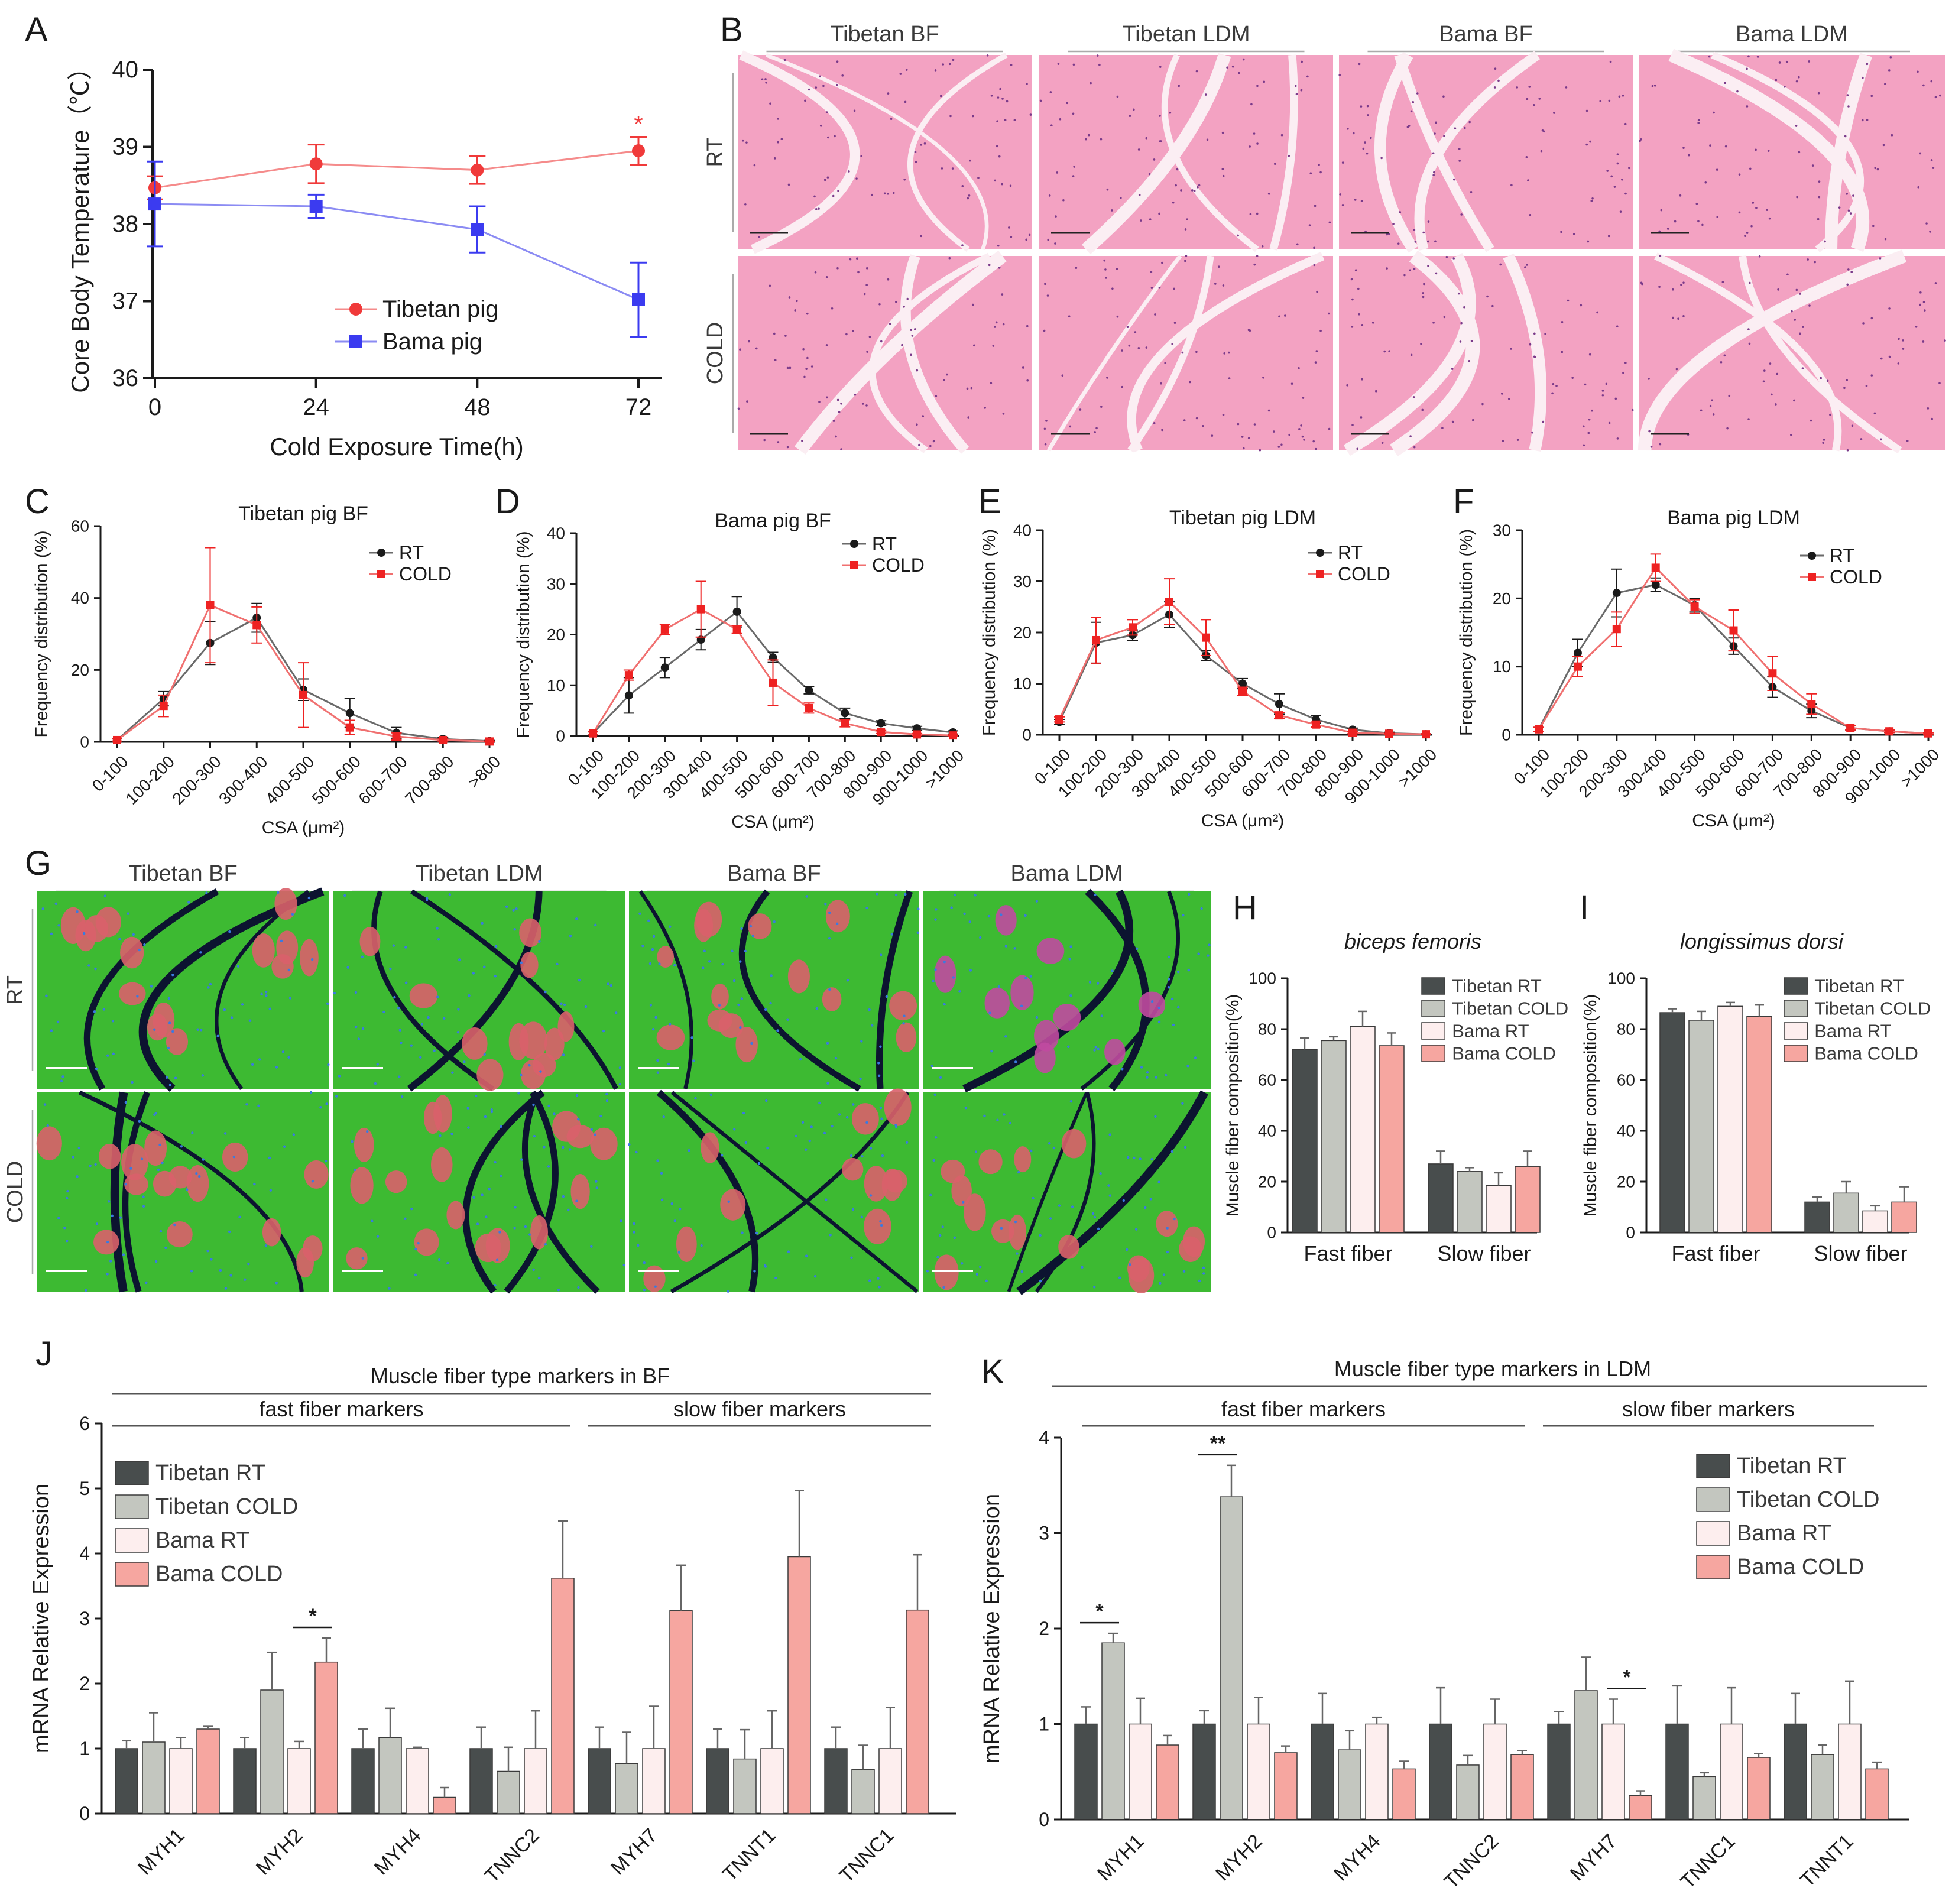 Image resolution: width=1952 pixels, height=1904 pixels. Describe the element at coordinates (1233, 1105) in the screenshot. I see `y-axis-label-H: Muscle fiber composition(%)` at that location.